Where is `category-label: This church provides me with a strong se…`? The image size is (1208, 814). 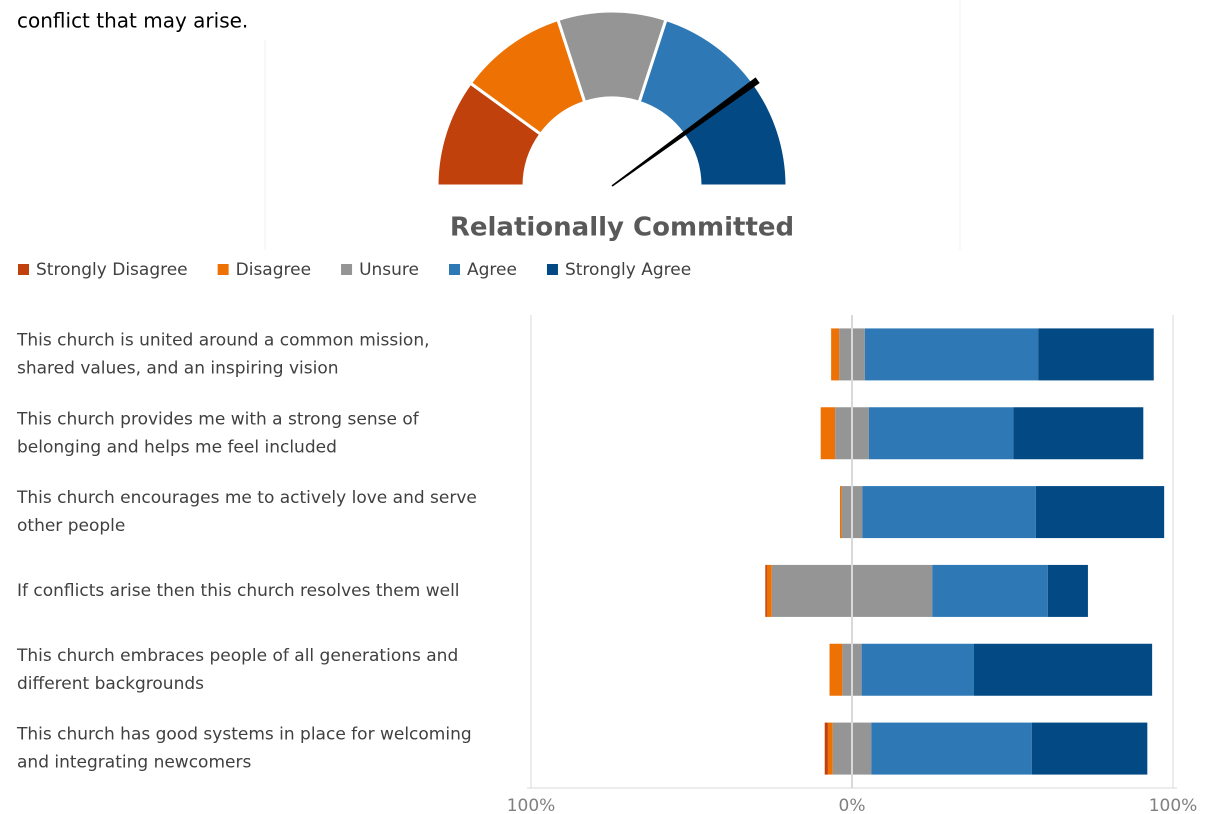 category-label: This church provides me with a strong se… is located at coordinates (218, 419).